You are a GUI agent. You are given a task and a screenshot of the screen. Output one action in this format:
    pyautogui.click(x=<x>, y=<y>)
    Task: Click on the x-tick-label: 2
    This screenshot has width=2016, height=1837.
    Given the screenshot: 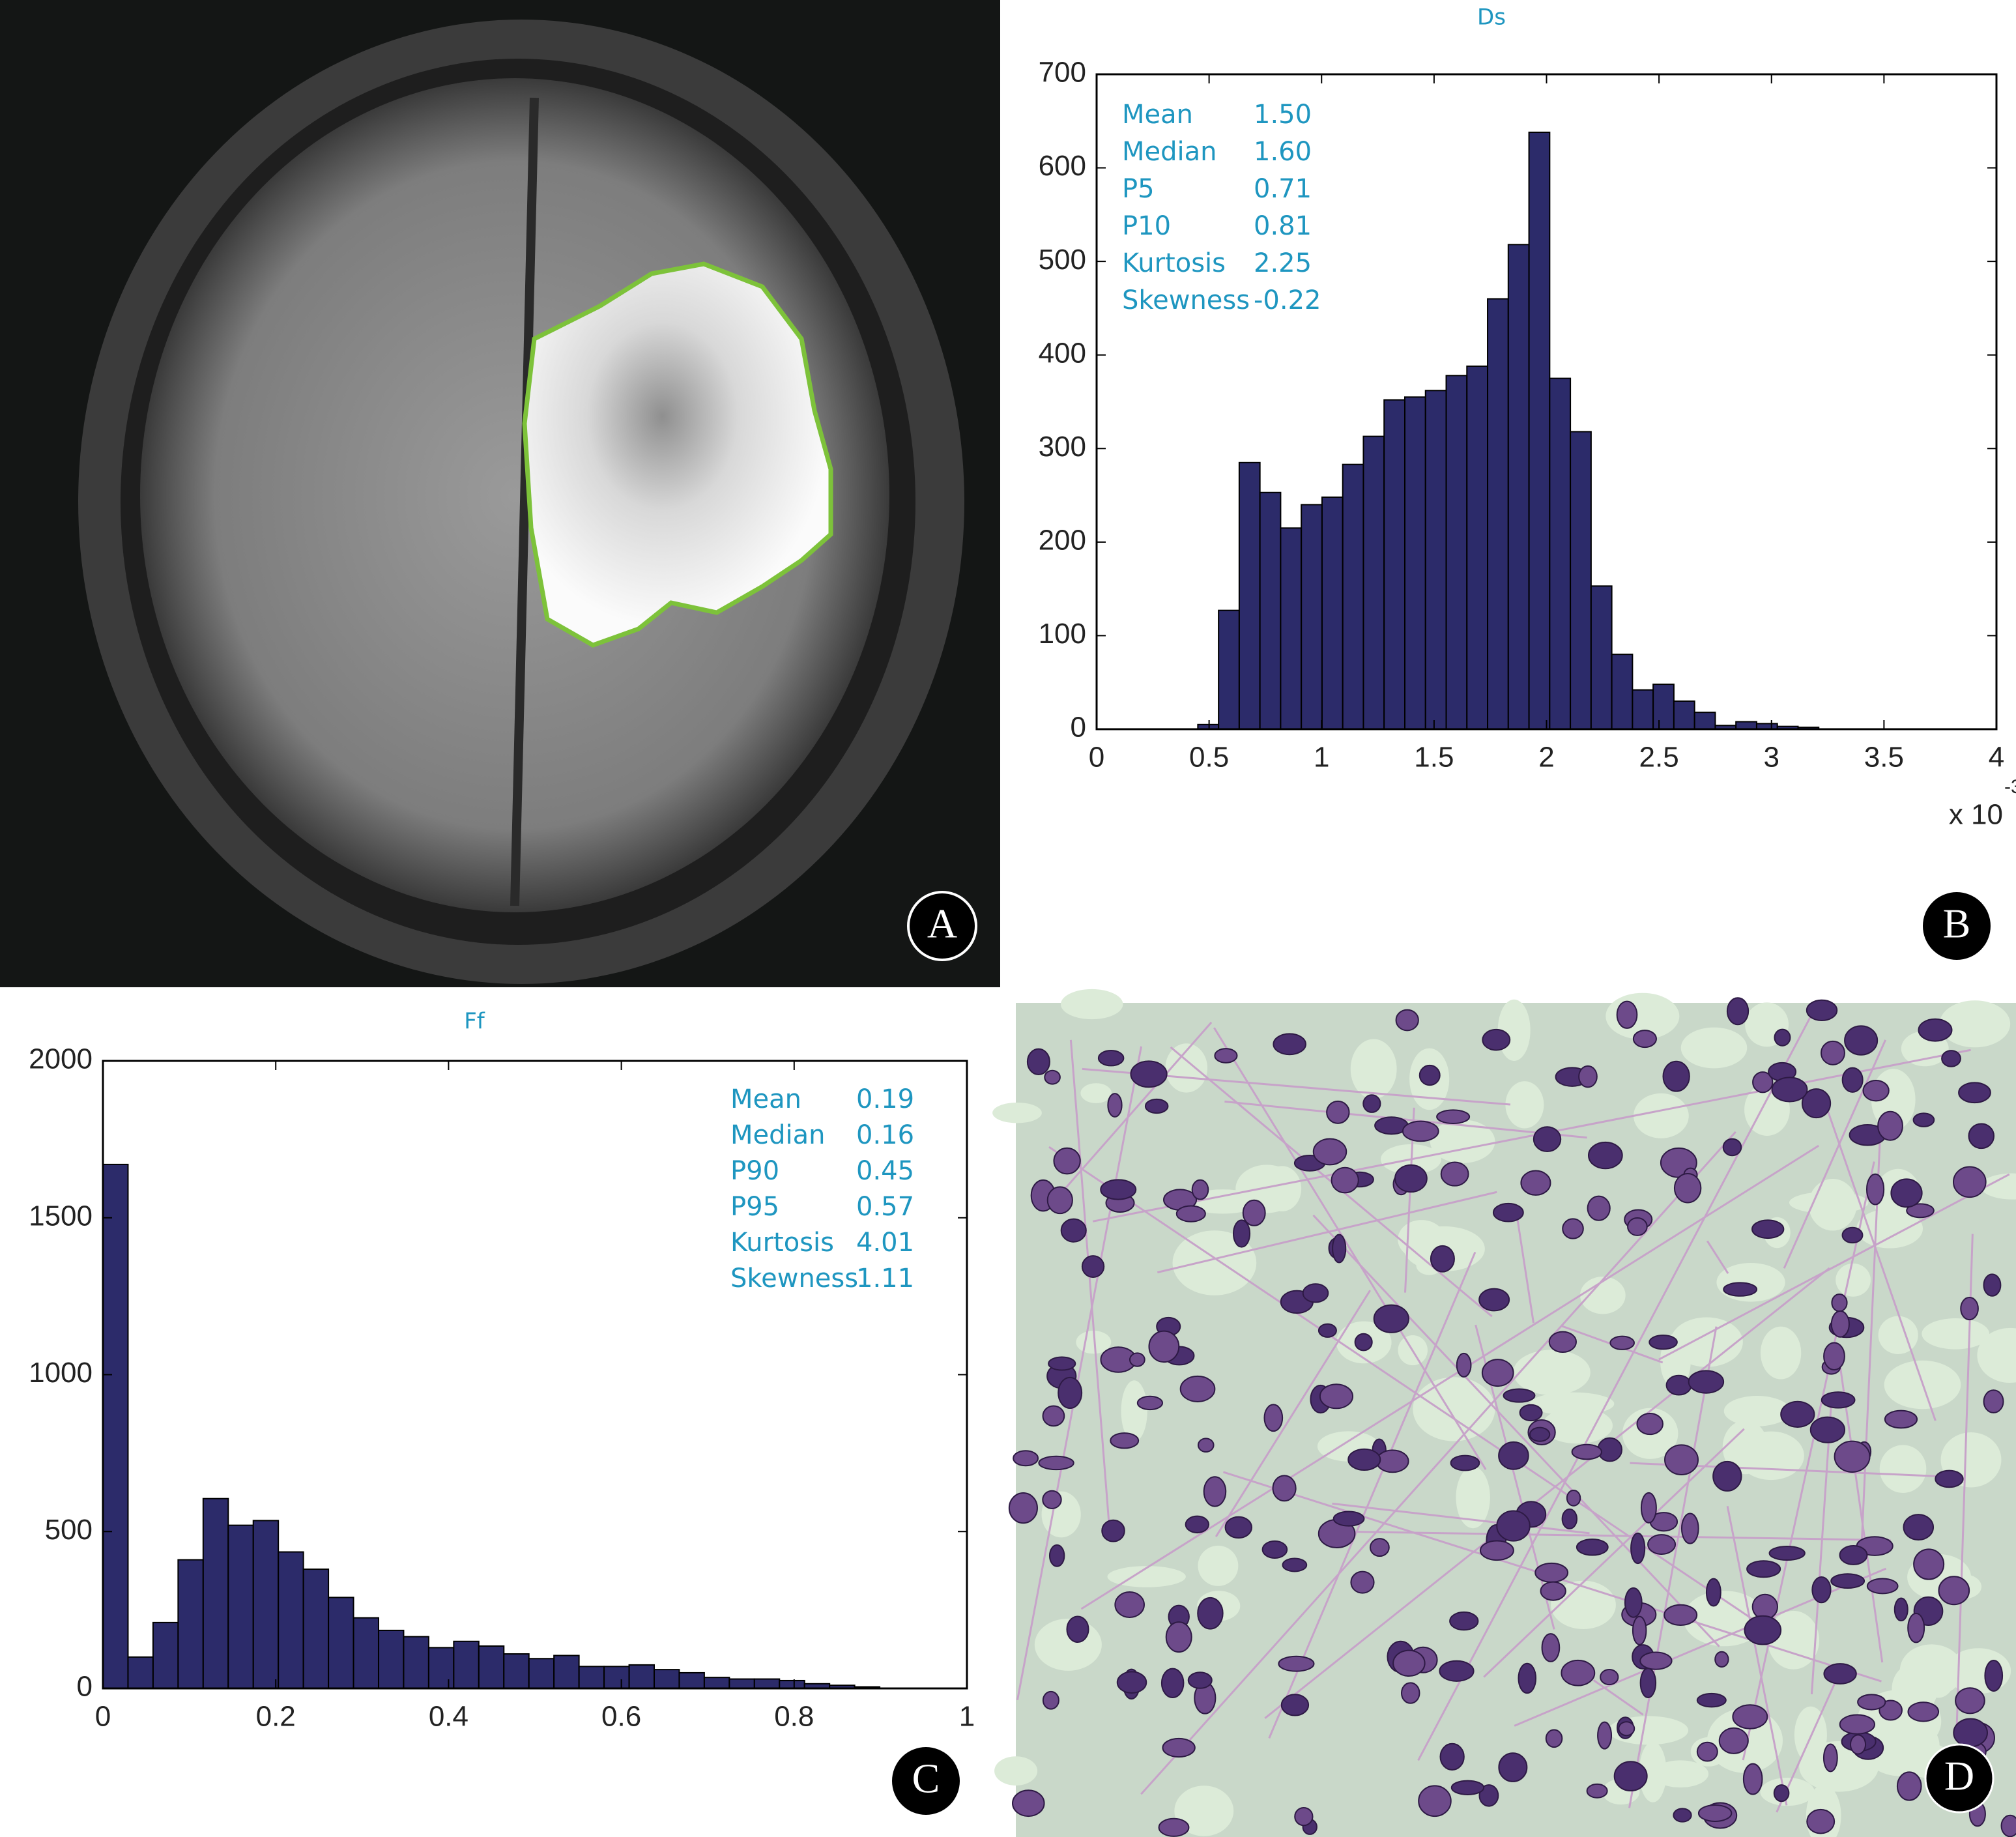 What is the action you would take?
    pyautogui.click(x=1546, y=758)
    